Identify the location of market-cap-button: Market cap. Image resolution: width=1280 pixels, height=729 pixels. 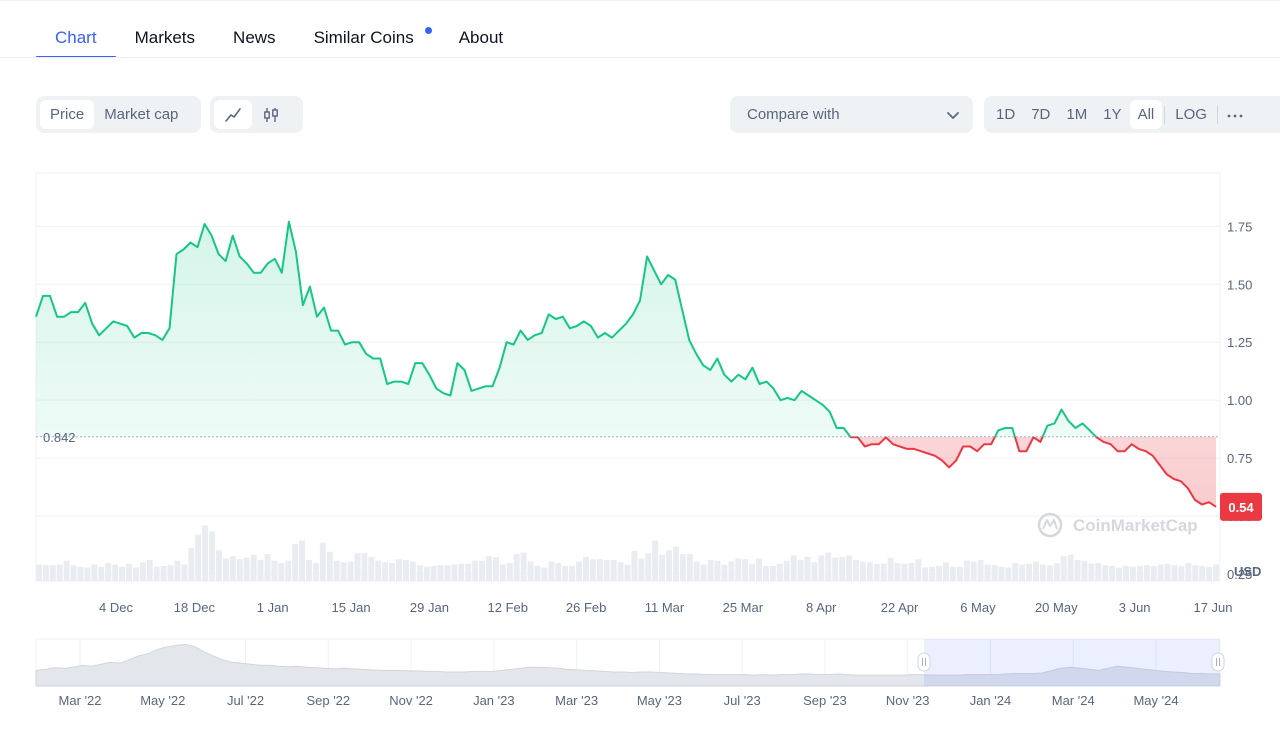
(141, 114).